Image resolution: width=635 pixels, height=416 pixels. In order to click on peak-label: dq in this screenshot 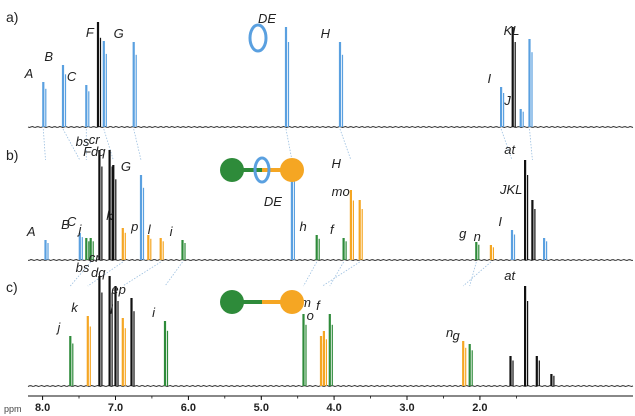, I will do `click(98, 272)`.